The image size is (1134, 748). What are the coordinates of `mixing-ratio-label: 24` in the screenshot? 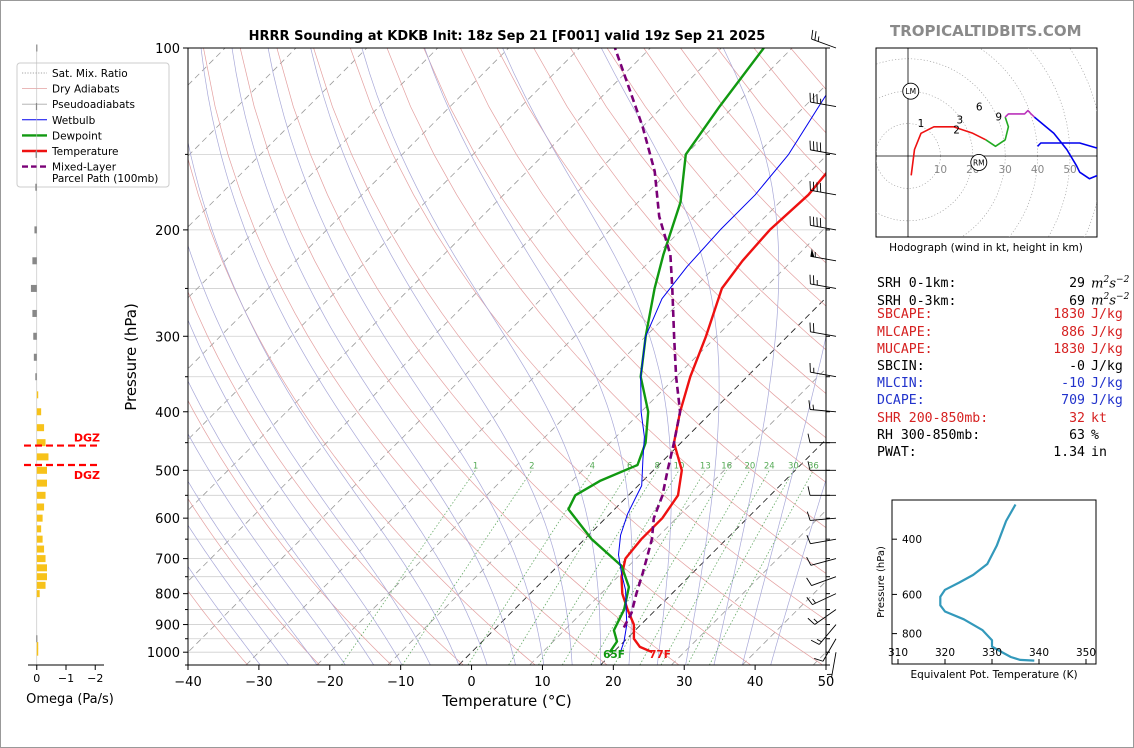 It's located at (769, 466).